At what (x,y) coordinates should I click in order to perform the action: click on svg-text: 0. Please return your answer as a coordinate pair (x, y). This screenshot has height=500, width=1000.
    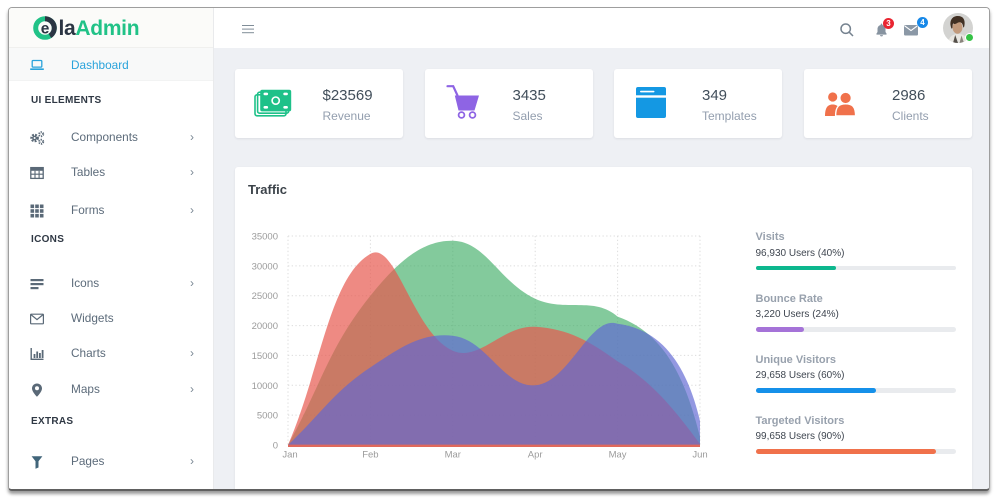
    Looking at the image, I should click on (275, 446).